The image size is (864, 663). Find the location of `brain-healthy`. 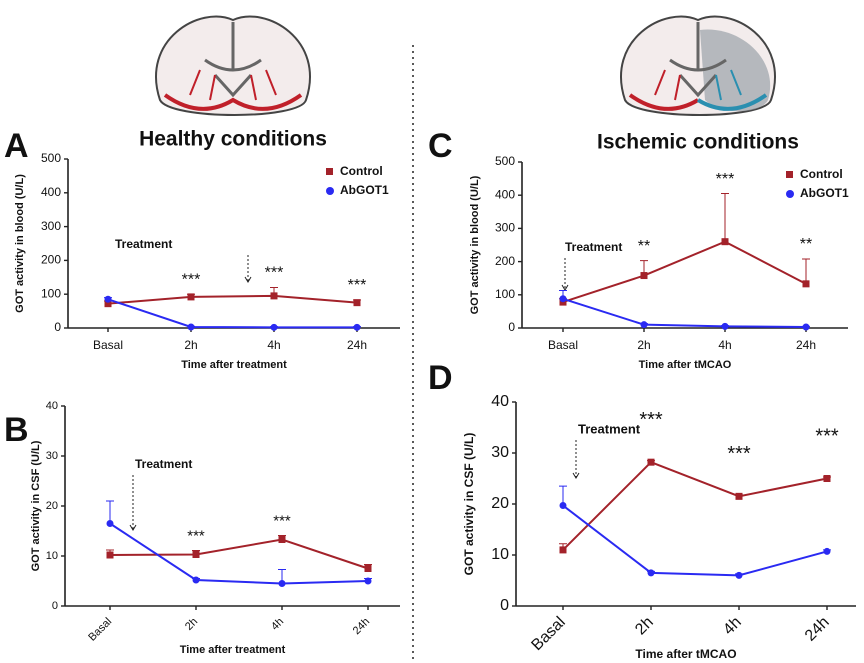

brain-healthy is located at coordinates (233, 65).